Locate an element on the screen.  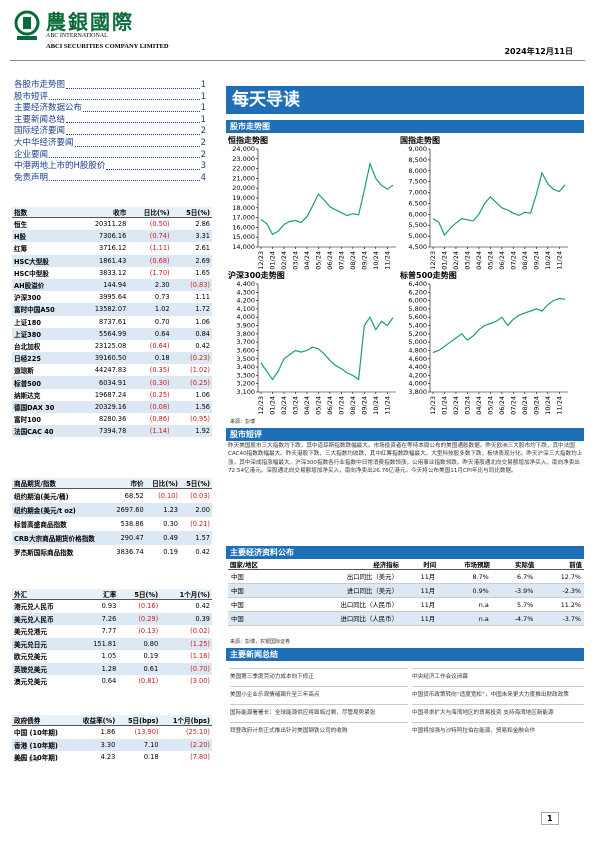
x-tick-label: 10/24 is located at coordinates (548, 405).